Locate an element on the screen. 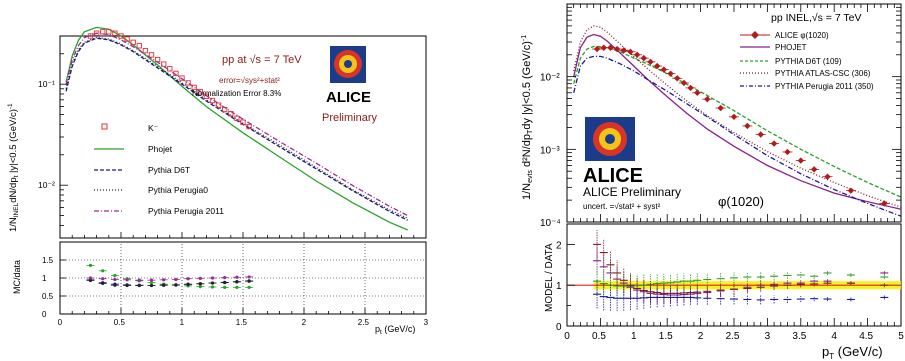 The height and width of the screenshot is (361, 905). right-x-tick-label: 1 is located at coordinates (634, 336).